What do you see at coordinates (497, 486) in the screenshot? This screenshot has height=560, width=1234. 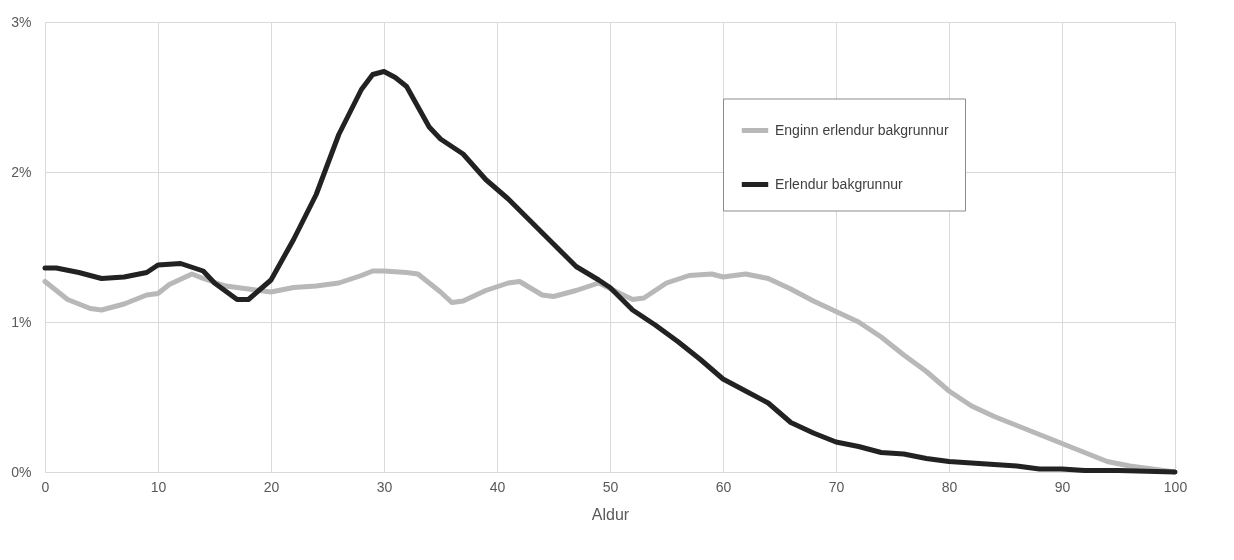 I see `x-tick-label: 40` at bounding box center [497, 486].